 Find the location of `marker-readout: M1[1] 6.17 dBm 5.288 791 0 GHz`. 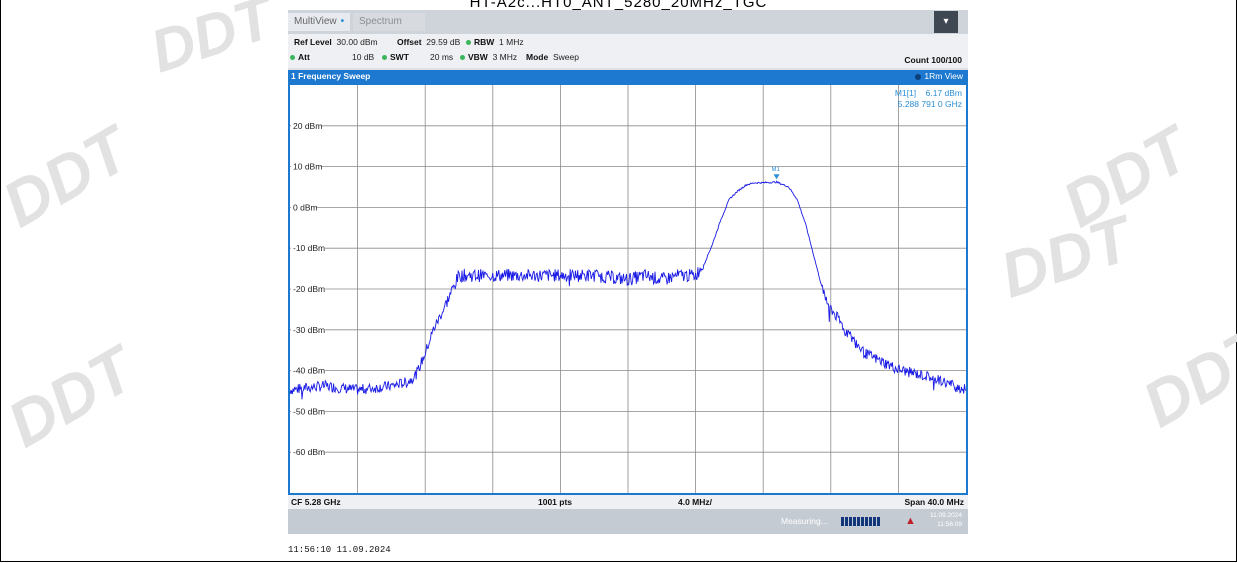

marker-readout: M1[1] 6.17 dBm 5.288 791 0 GHz is located at coordinates (928, 99).